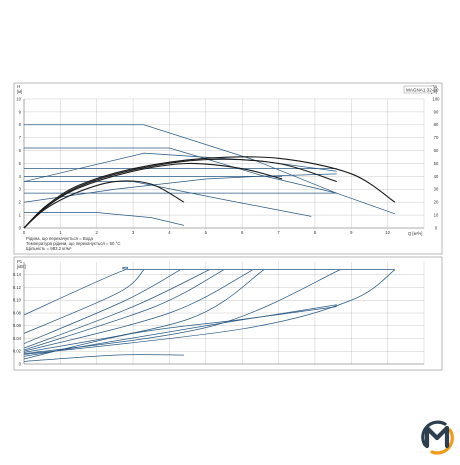  I want to click on top-y2-tick-label: 90, so click(436, 111).